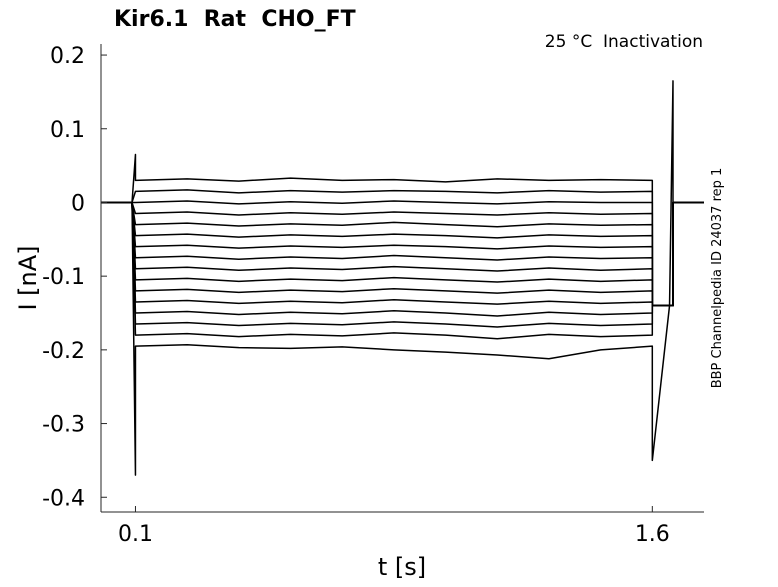 This screenshot has height=587, width=778. I want to click on y-tick-label: -0.3, so click(63, 425).